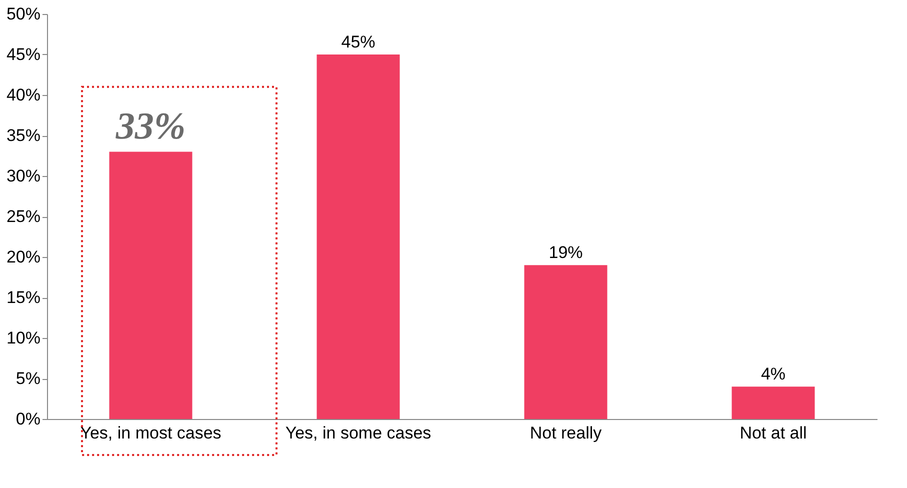 The image size is (907, 488). Describe the element at coordinates (23, 257) in the screenshot. I see `y-tick-label: 20%` at that location.